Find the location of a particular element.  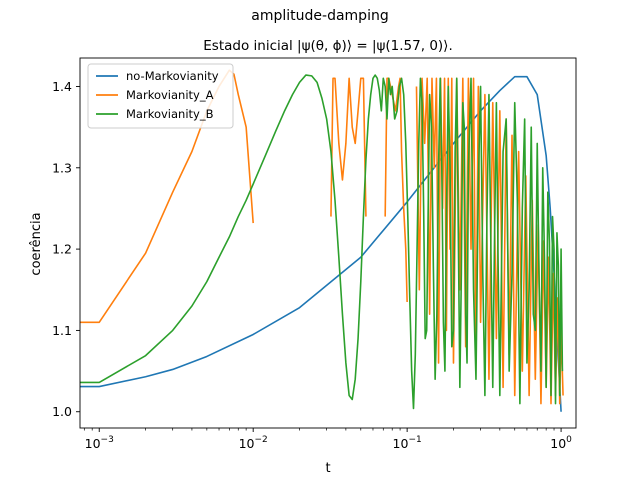

legend-box is located at coordinates (160, 96).